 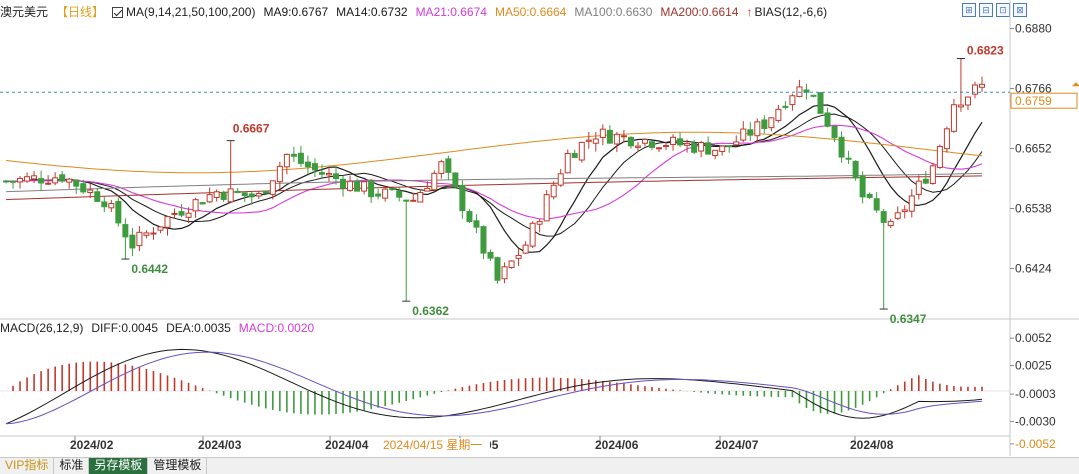 What do you see at coordinates (1033, 269) in the screenshot?
I see `price-tick-label: 0.6424` at bounding box center [1033, 269].